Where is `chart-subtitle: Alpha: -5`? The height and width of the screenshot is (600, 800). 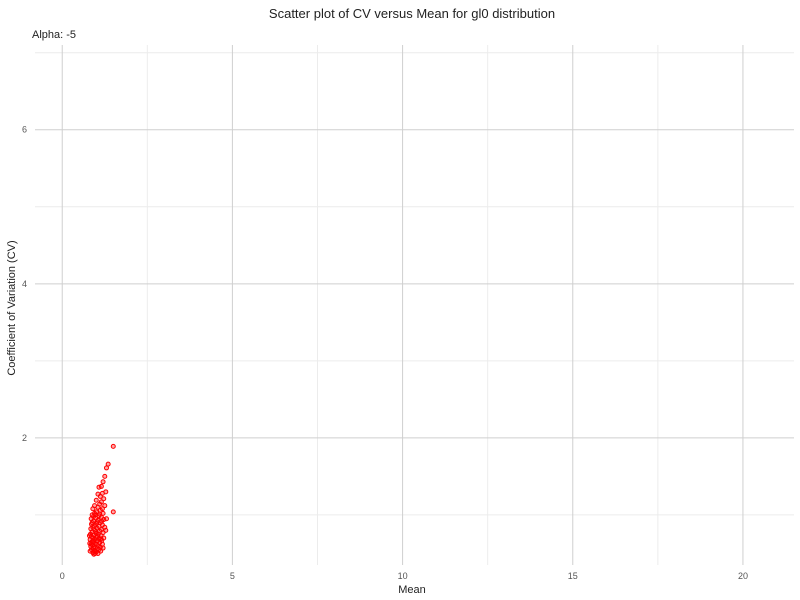 chart-subtitle: Alpha: -5 is located at coordinates (54, 35).